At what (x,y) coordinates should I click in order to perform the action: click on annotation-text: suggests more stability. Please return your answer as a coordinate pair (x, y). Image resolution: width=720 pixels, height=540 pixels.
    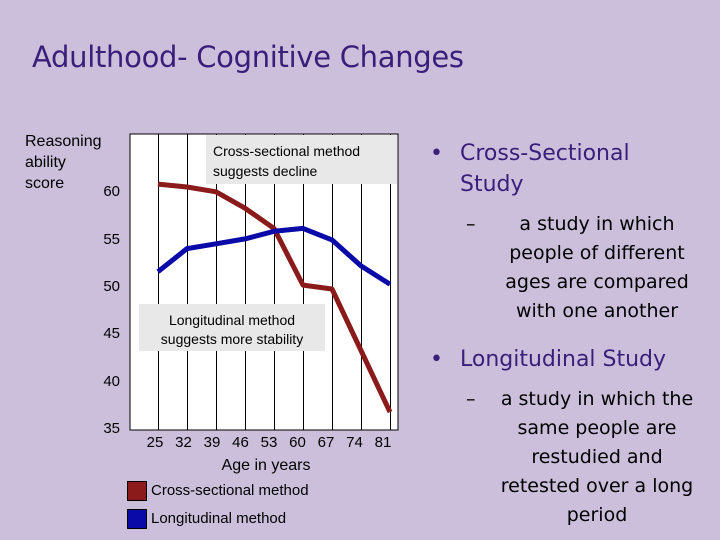
    Looking at the image, I should click on (232, 339).